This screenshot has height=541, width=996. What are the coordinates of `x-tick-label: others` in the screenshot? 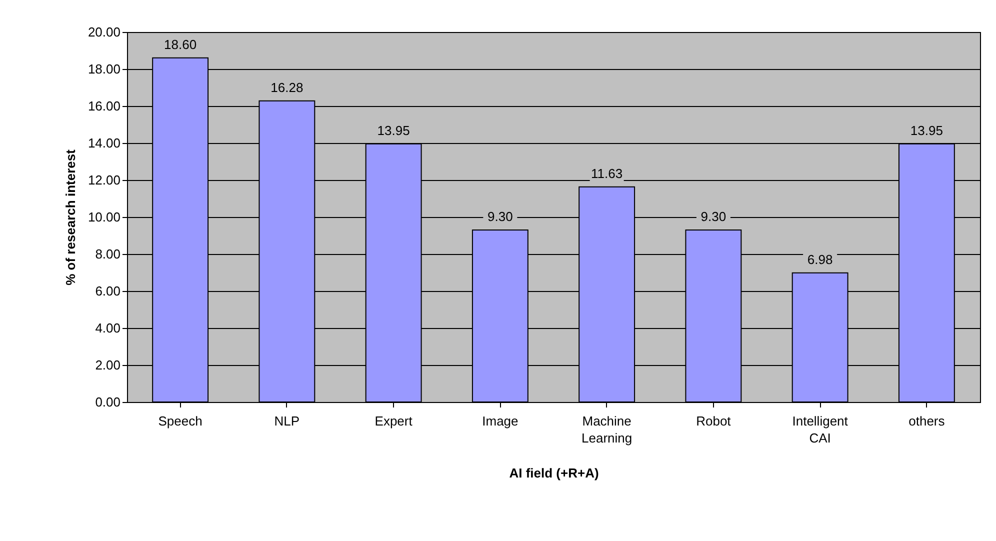 It's located at (927, 421).